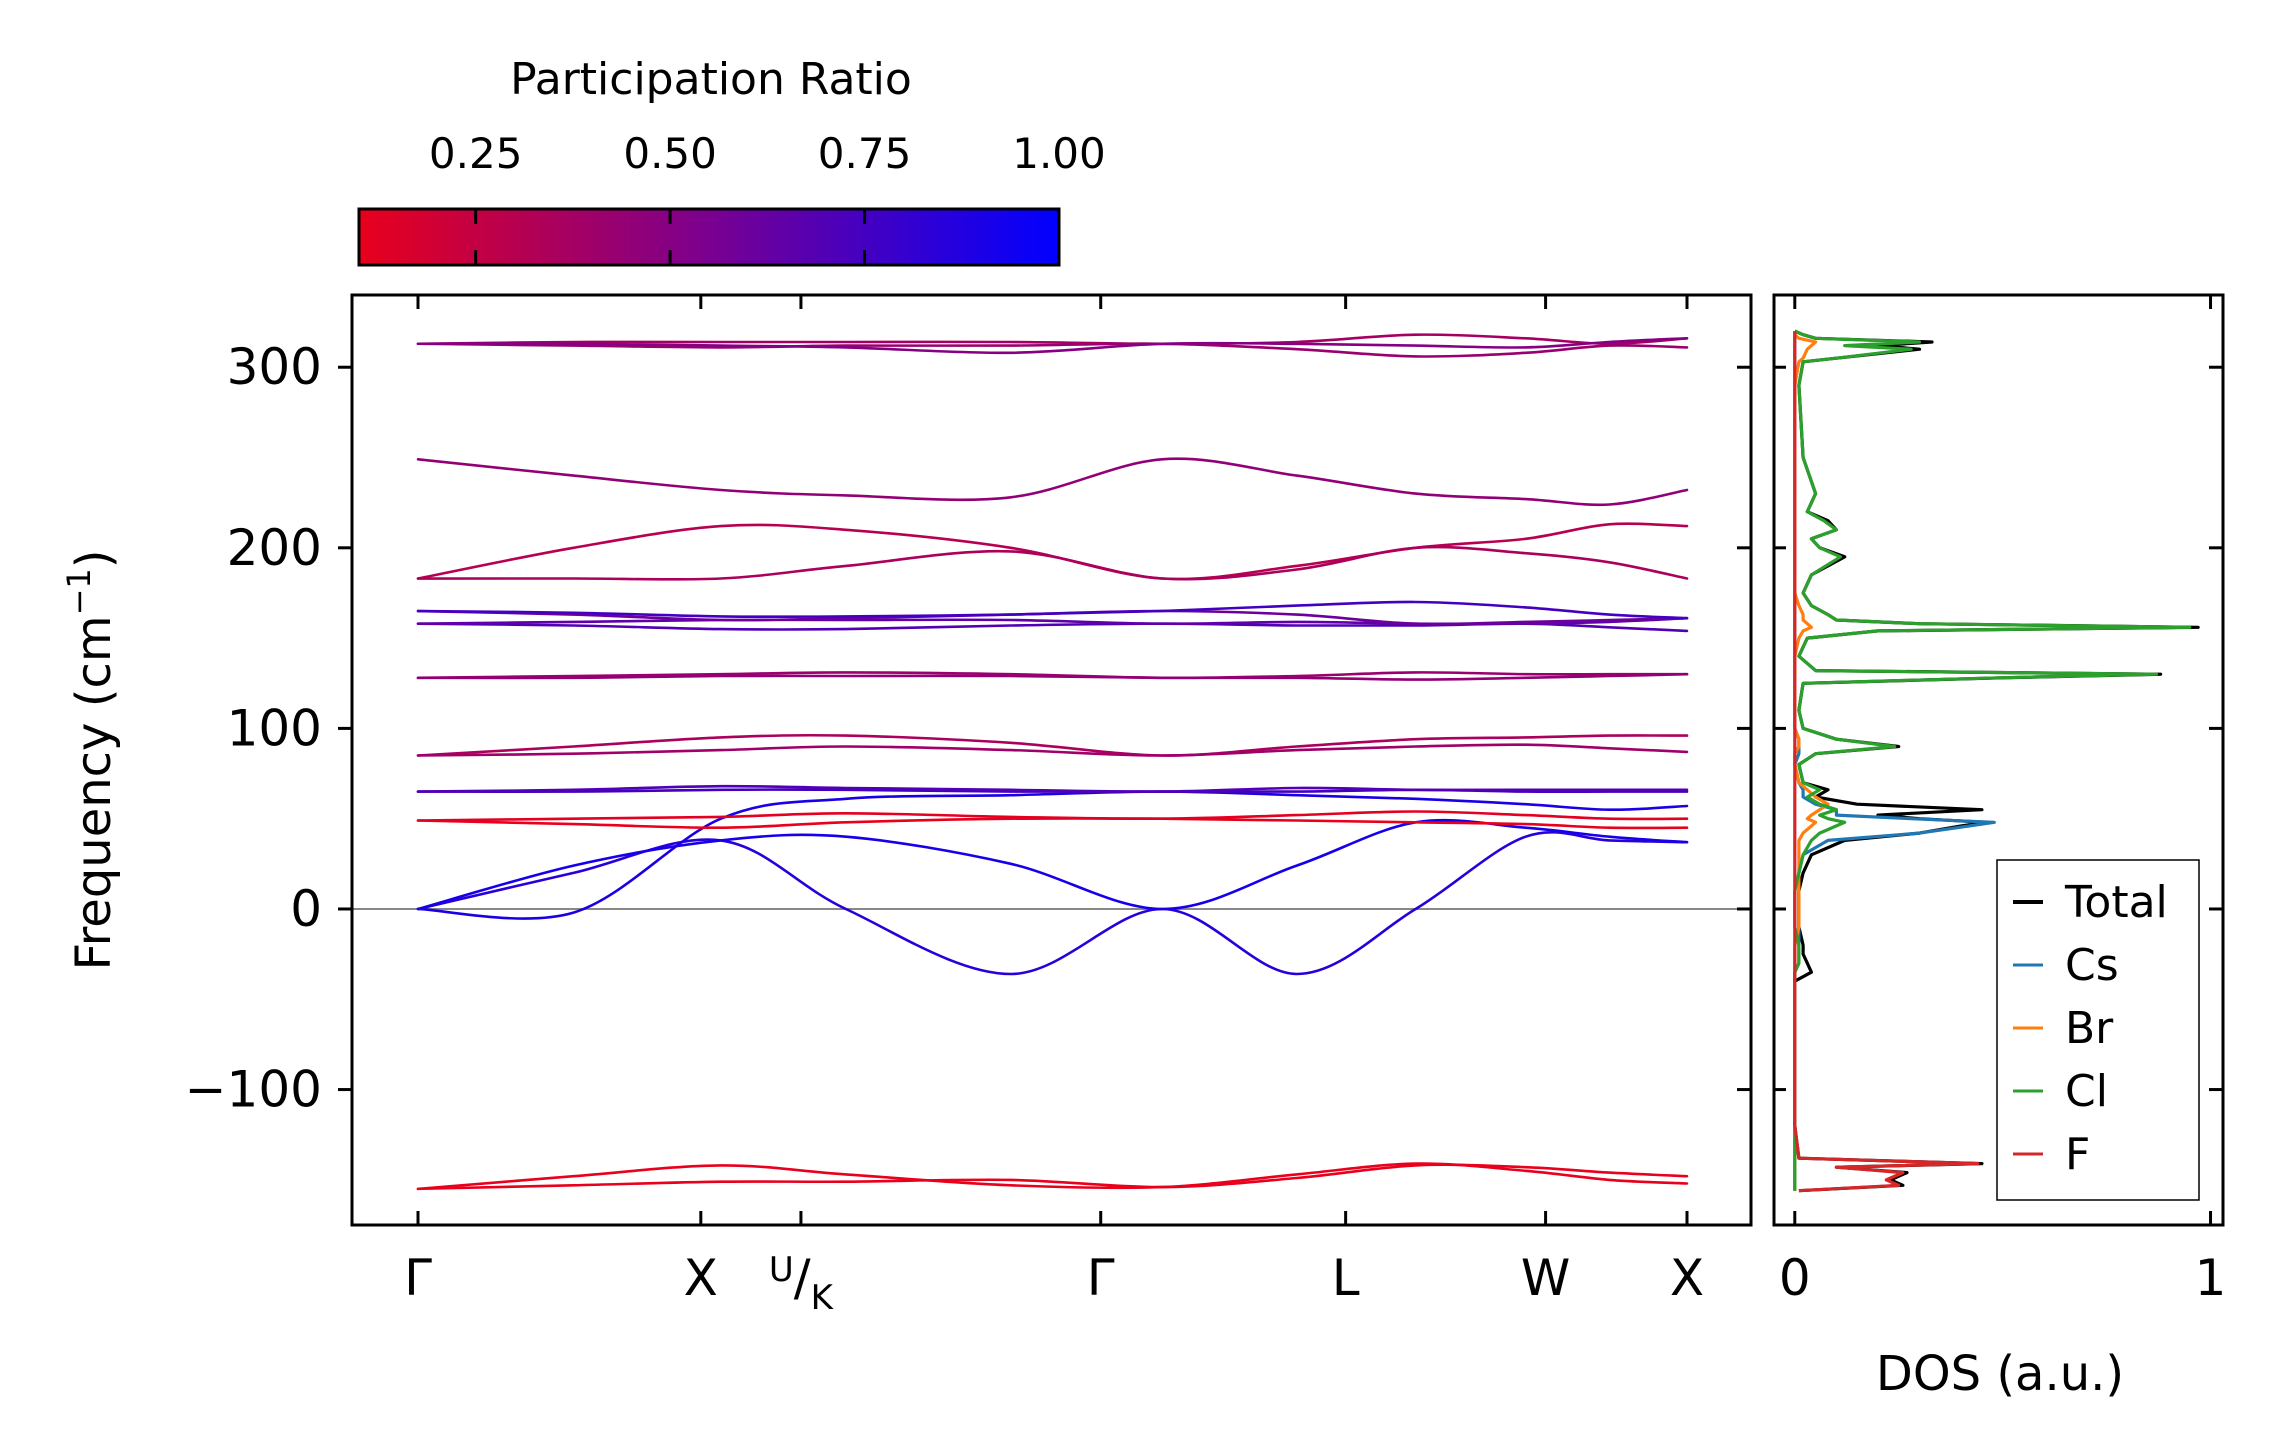 The image size is (2277, 1455). I want to click on kpoint-label-slash: /, so click(802, 1278).